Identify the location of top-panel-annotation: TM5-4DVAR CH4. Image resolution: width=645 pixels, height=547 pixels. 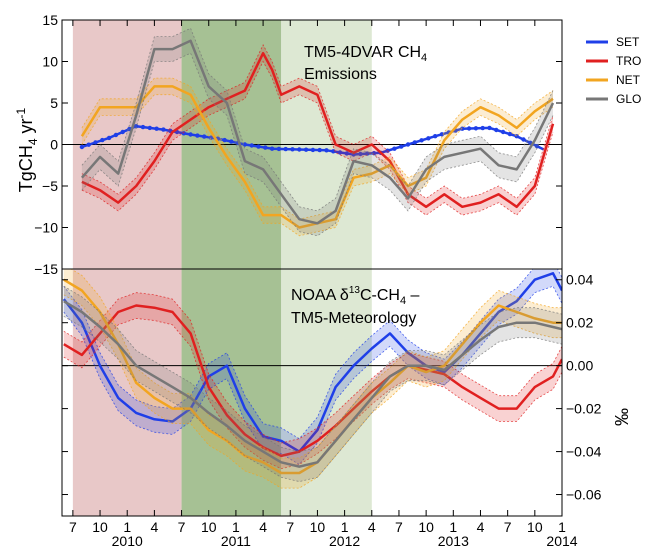
(365, 54).